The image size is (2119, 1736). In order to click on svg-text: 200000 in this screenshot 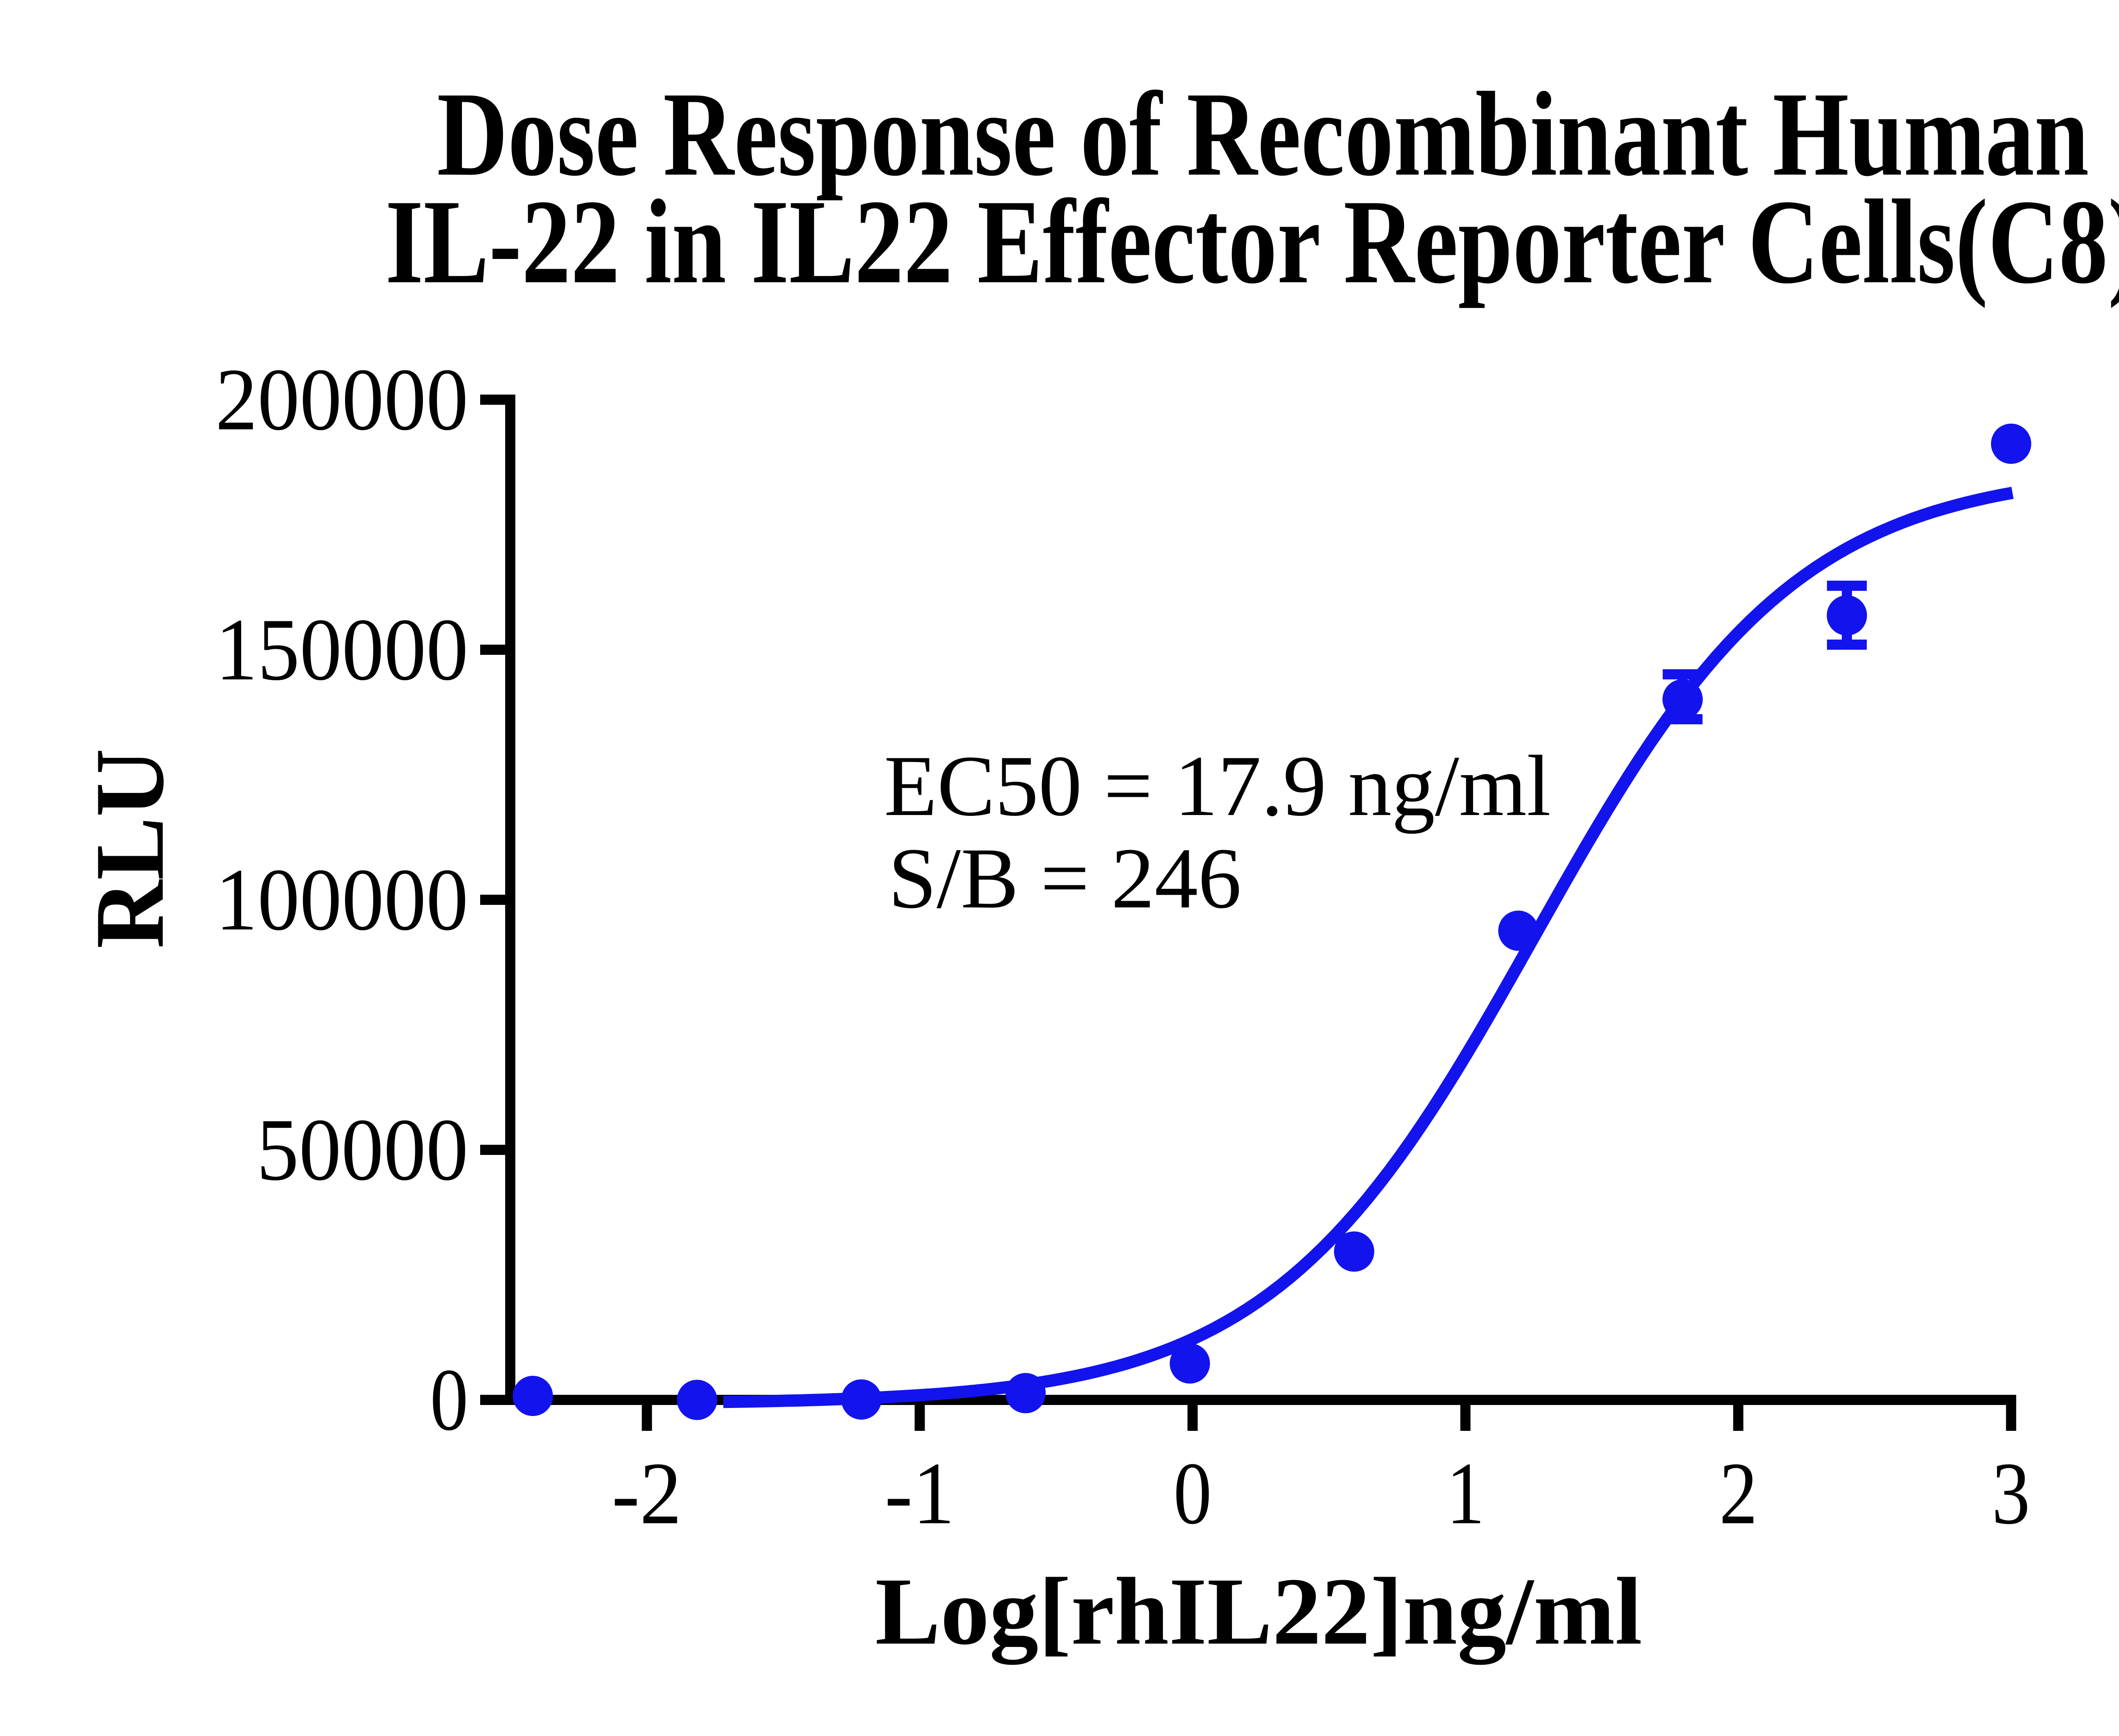, I will do `click(342, 399)`.